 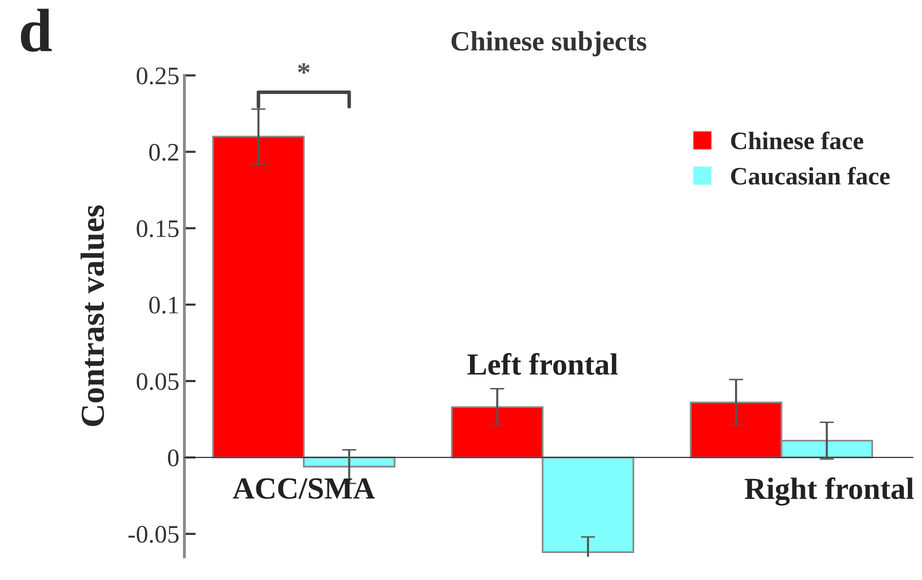 What do you see at coordinates (157, 381) in the screenshot?
I see `y-tick-label: 0.05` at bounding box center [157, 381].